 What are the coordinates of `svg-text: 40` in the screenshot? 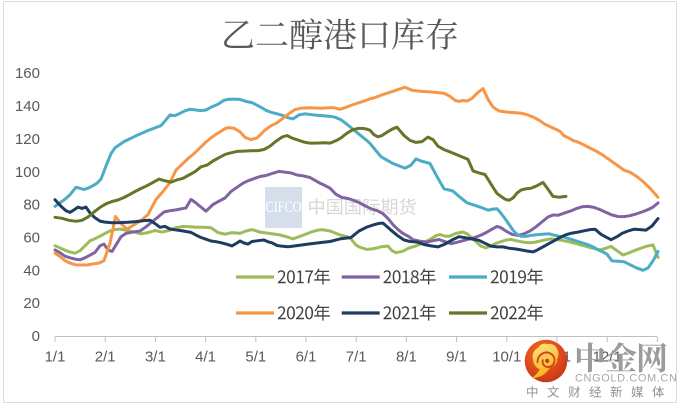 It's located at (31, 270).